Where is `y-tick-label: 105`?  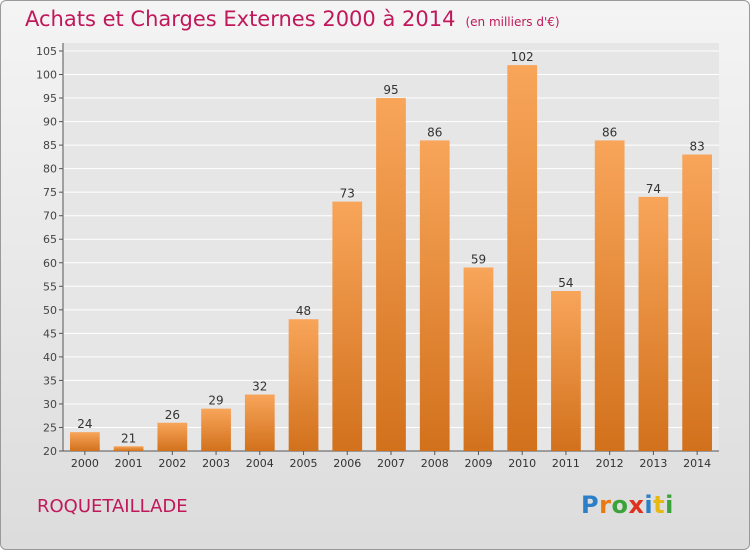
y-tick-label: 105 is located at coordinates (46, 51).